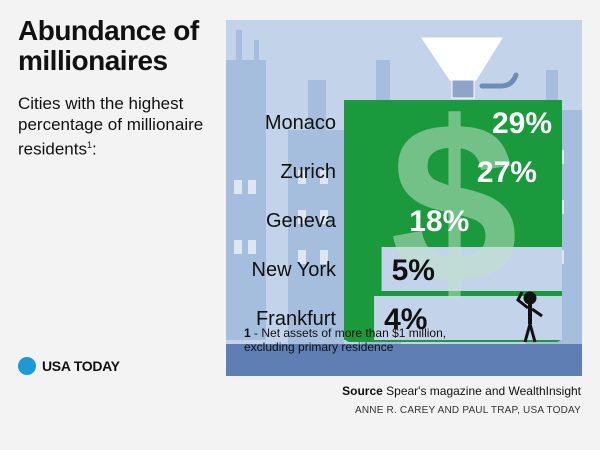 This screenshot has height=450, width=600. Describe the element at coordinates (483, 391) in the screenshot. I see `source-text: Spear's magazine and WealthInsight` at that location.